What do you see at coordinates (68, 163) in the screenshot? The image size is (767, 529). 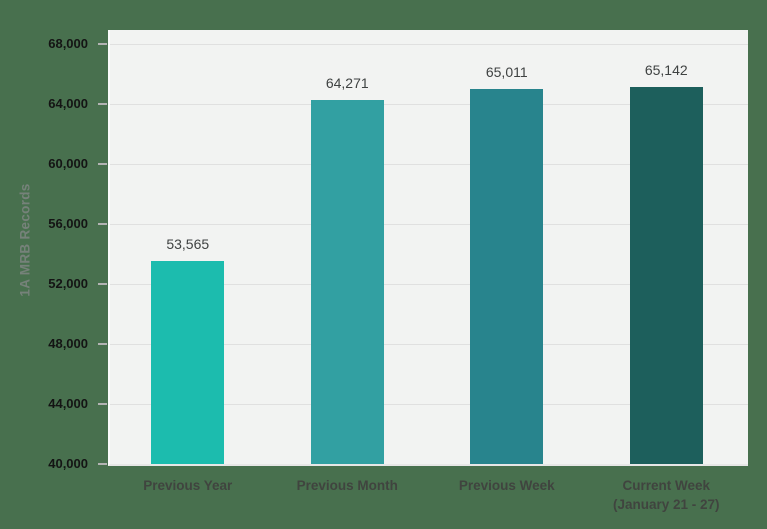 I see `y-tick-label: 60,000` at bounding box center [68, 163].